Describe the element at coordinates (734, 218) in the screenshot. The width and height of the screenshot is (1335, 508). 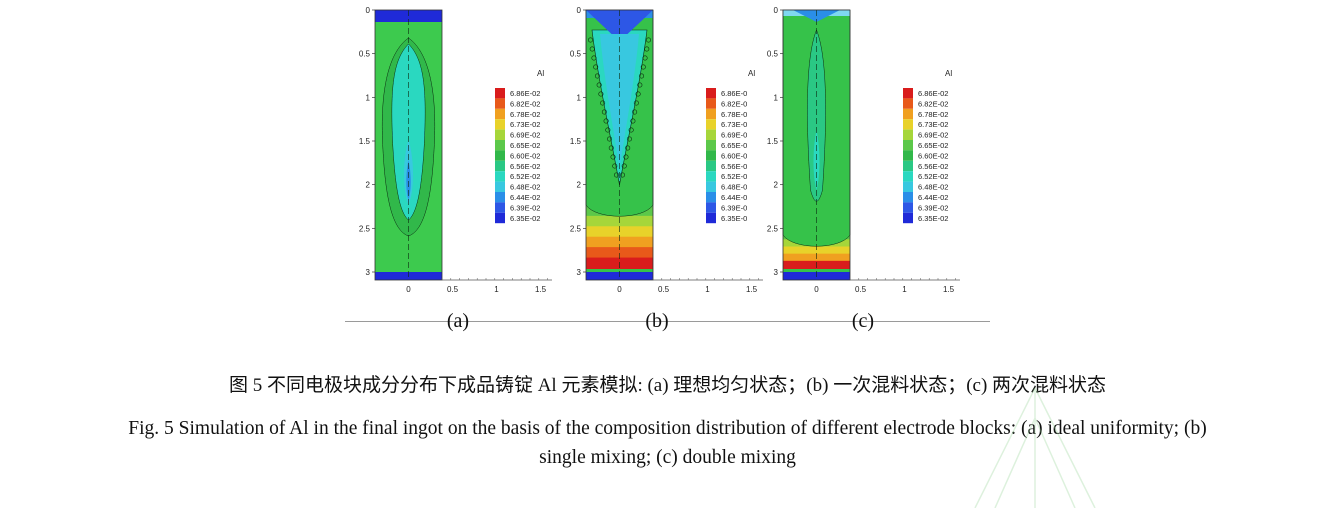
I see `legend-value: 6.35E-0` at that location.